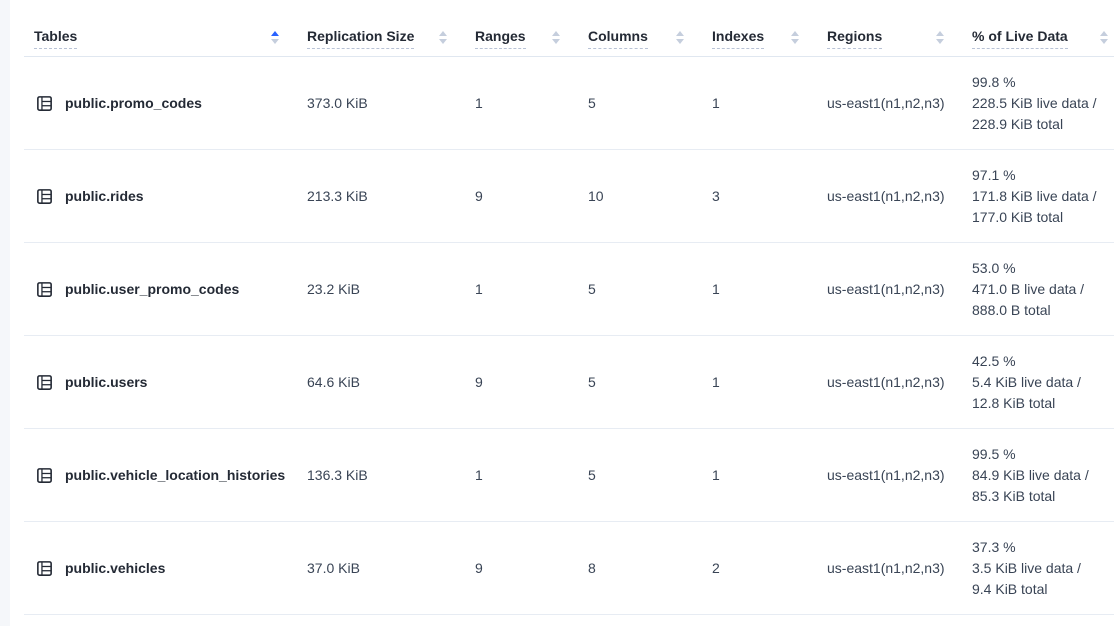  Describe the element at coordinates (994, 267) in the screenshot. I see `live-data-percent: 53.0 %` at that location.